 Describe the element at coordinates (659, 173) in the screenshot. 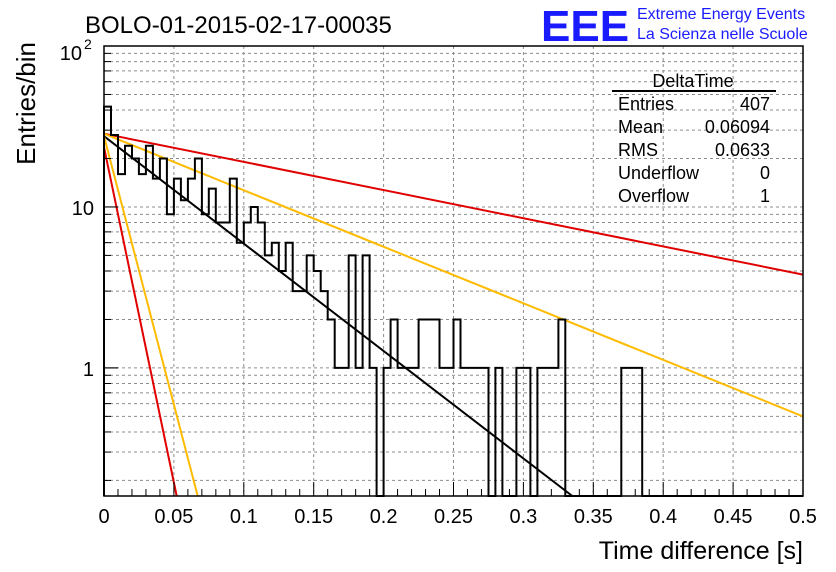

I see `stats-underflow-label: Underflow` at that location.